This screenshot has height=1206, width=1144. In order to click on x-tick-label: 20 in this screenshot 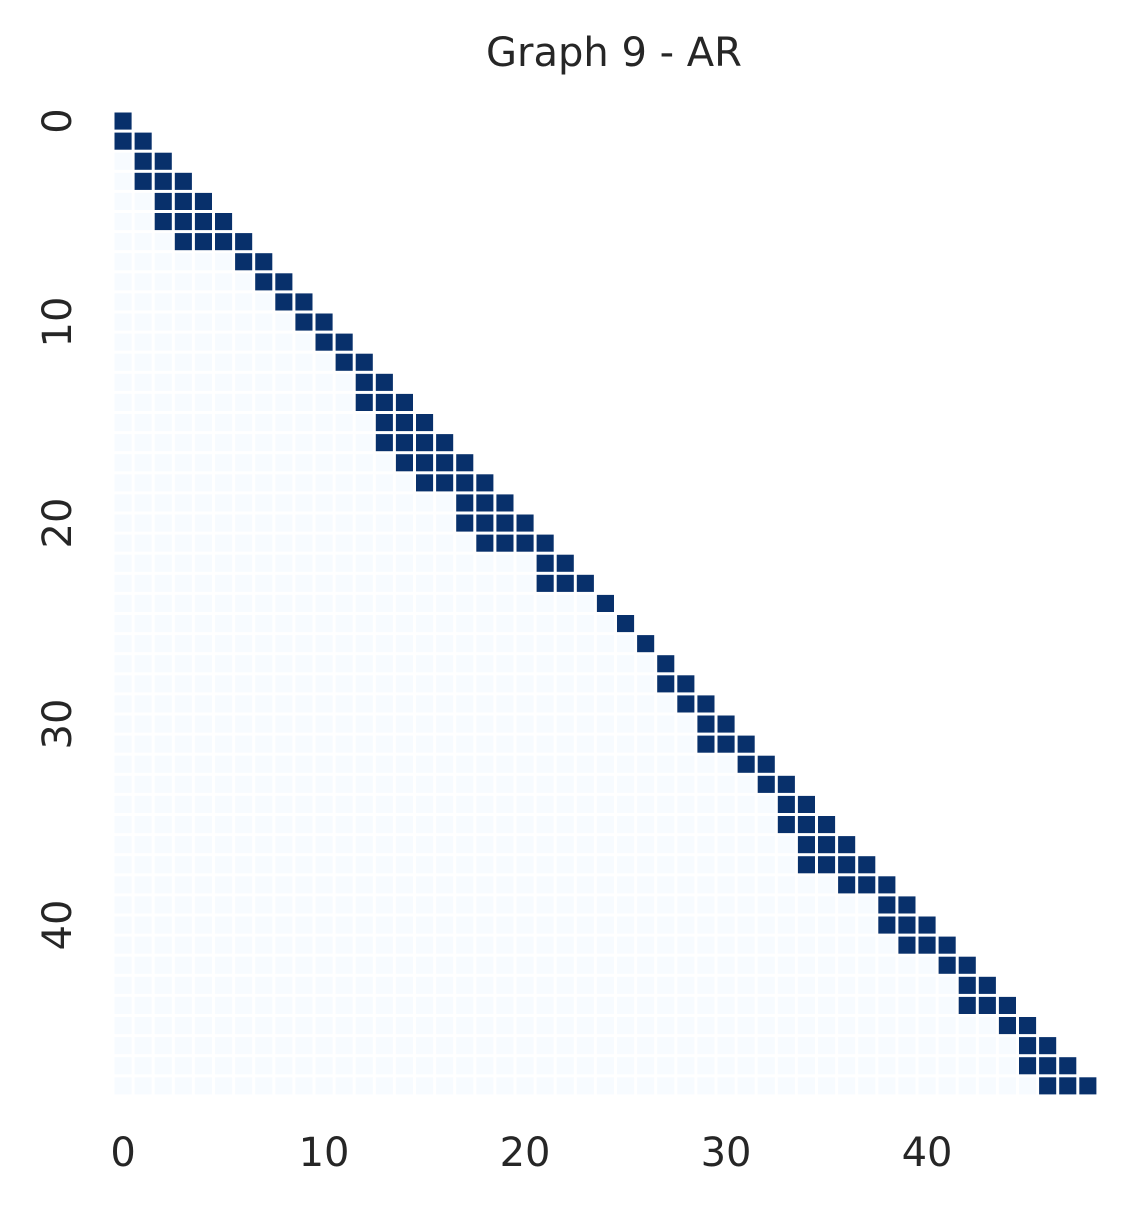, I will do `click(525, 1153)`.